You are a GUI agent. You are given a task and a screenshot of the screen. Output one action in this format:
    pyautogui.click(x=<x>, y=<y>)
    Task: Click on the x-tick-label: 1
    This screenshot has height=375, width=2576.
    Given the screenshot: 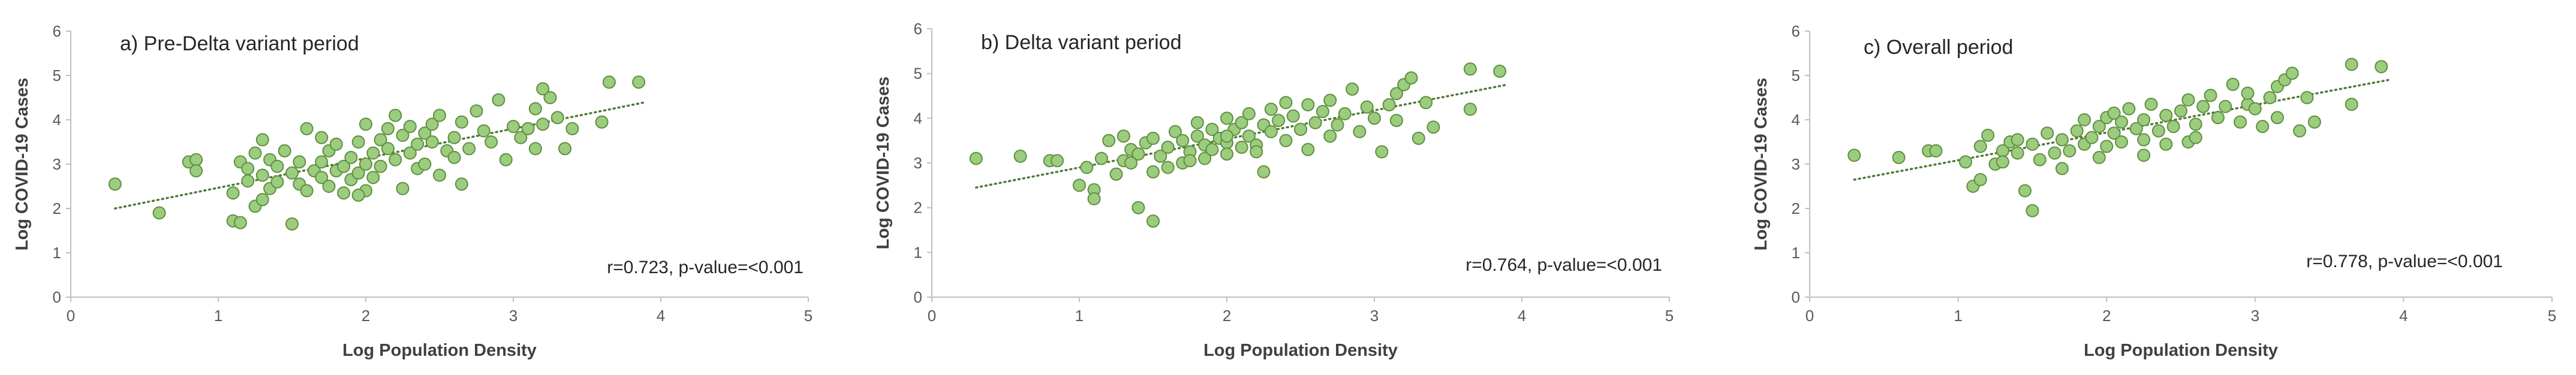 What is the action you would take?
    pyautogui.click(x=1079, y=316)
    